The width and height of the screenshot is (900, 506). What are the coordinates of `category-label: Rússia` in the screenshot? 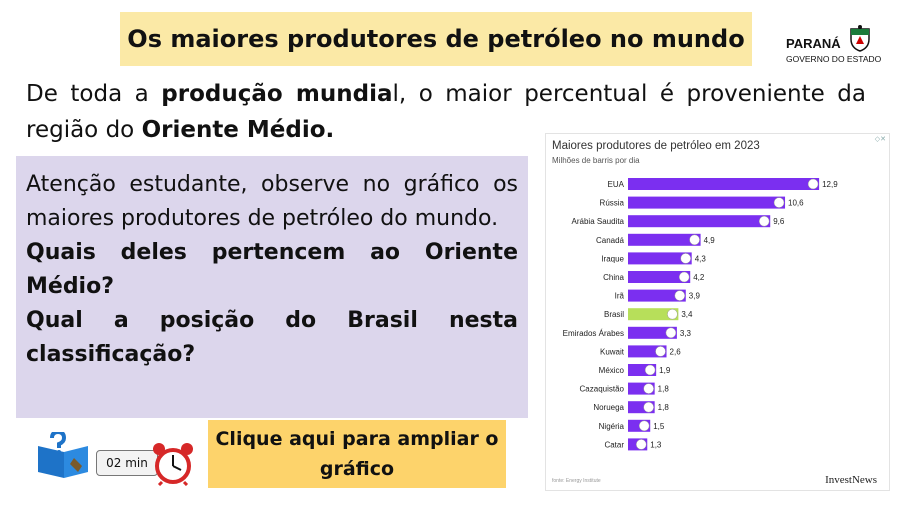 It's located at (612, 203).